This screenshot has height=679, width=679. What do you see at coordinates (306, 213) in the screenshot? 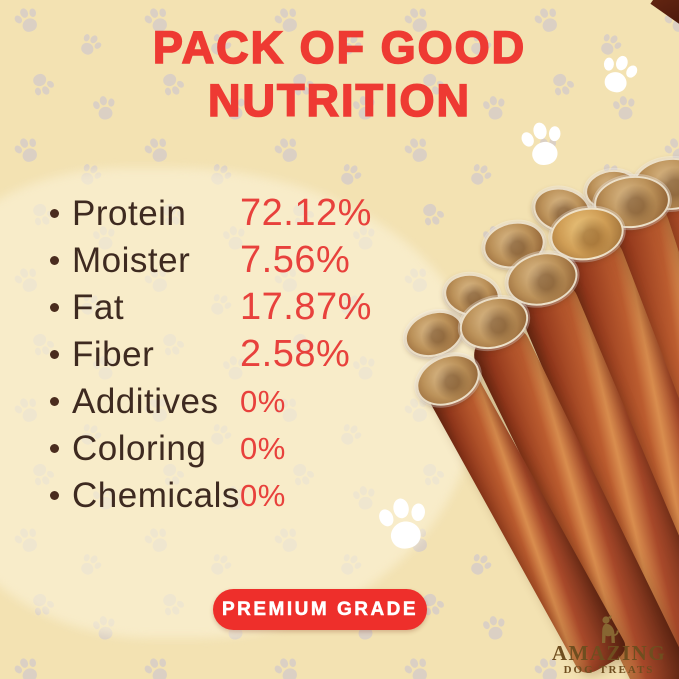
I see `nutrient-value: 72.12%` at bounding box center [306, 213].